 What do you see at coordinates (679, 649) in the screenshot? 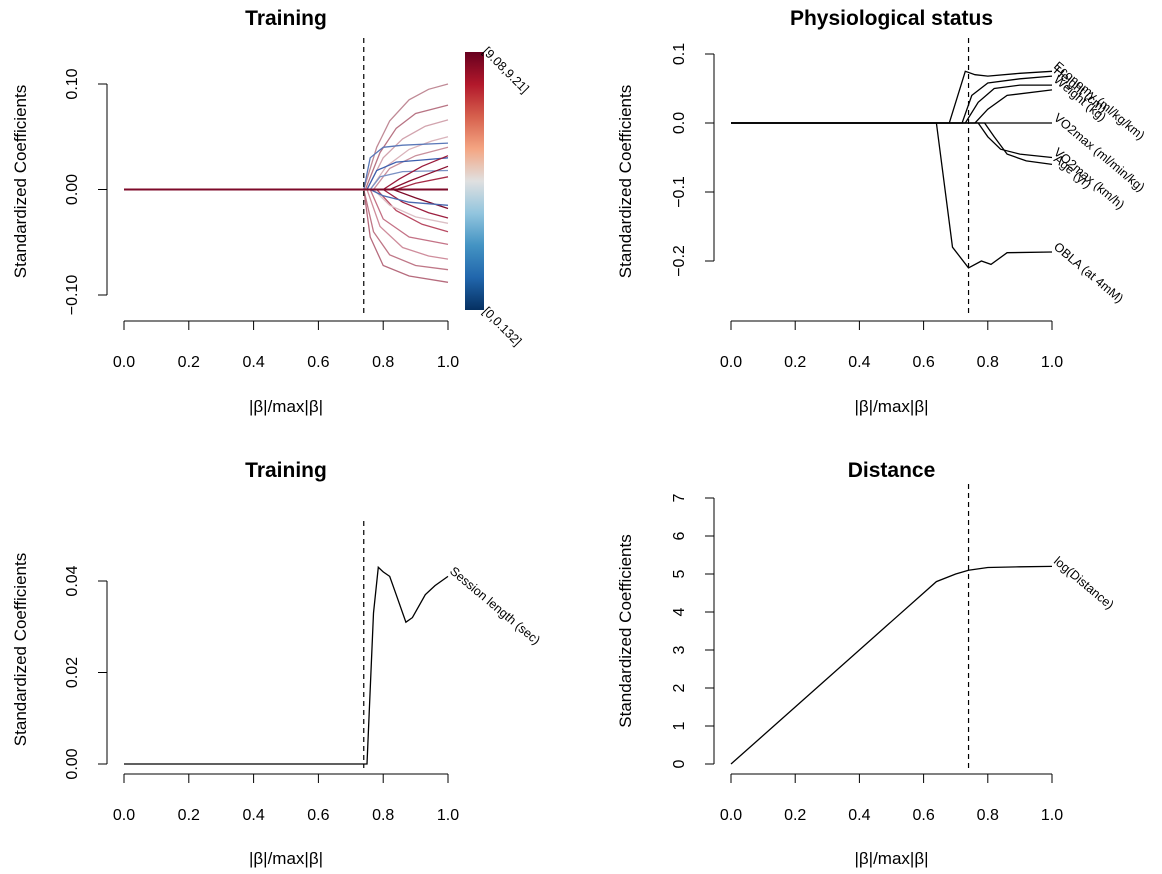
I see `y-tick-label: 3` at bounding box center [679, 649].